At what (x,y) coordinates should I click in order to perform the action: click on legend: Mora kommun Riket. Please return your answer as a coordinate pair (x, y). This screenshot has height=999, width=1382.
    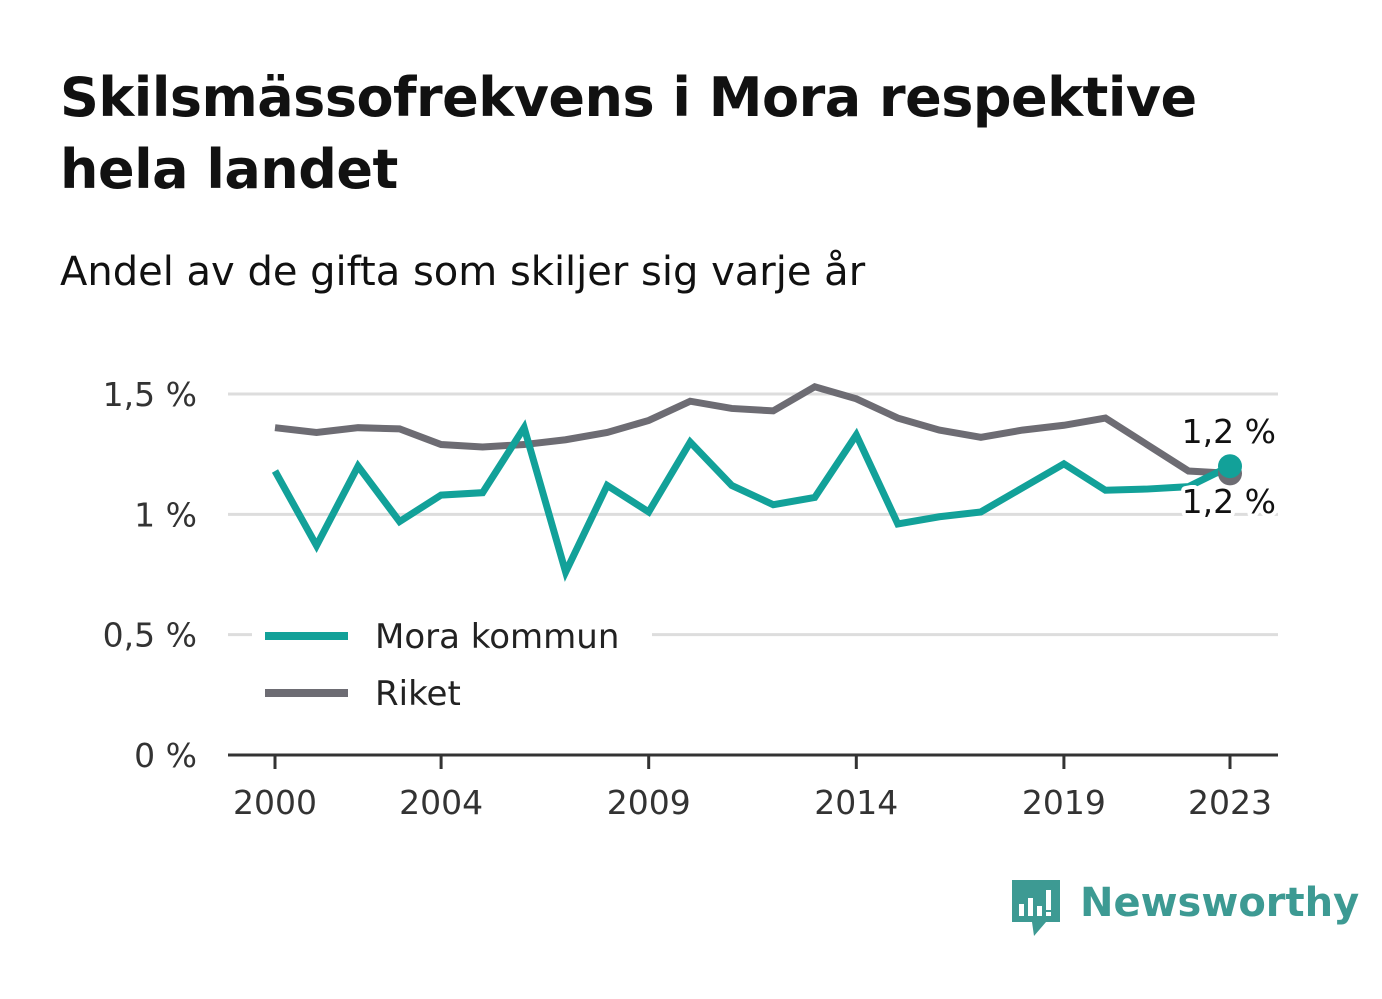
    Looking at the image, I should click on (452, 665).